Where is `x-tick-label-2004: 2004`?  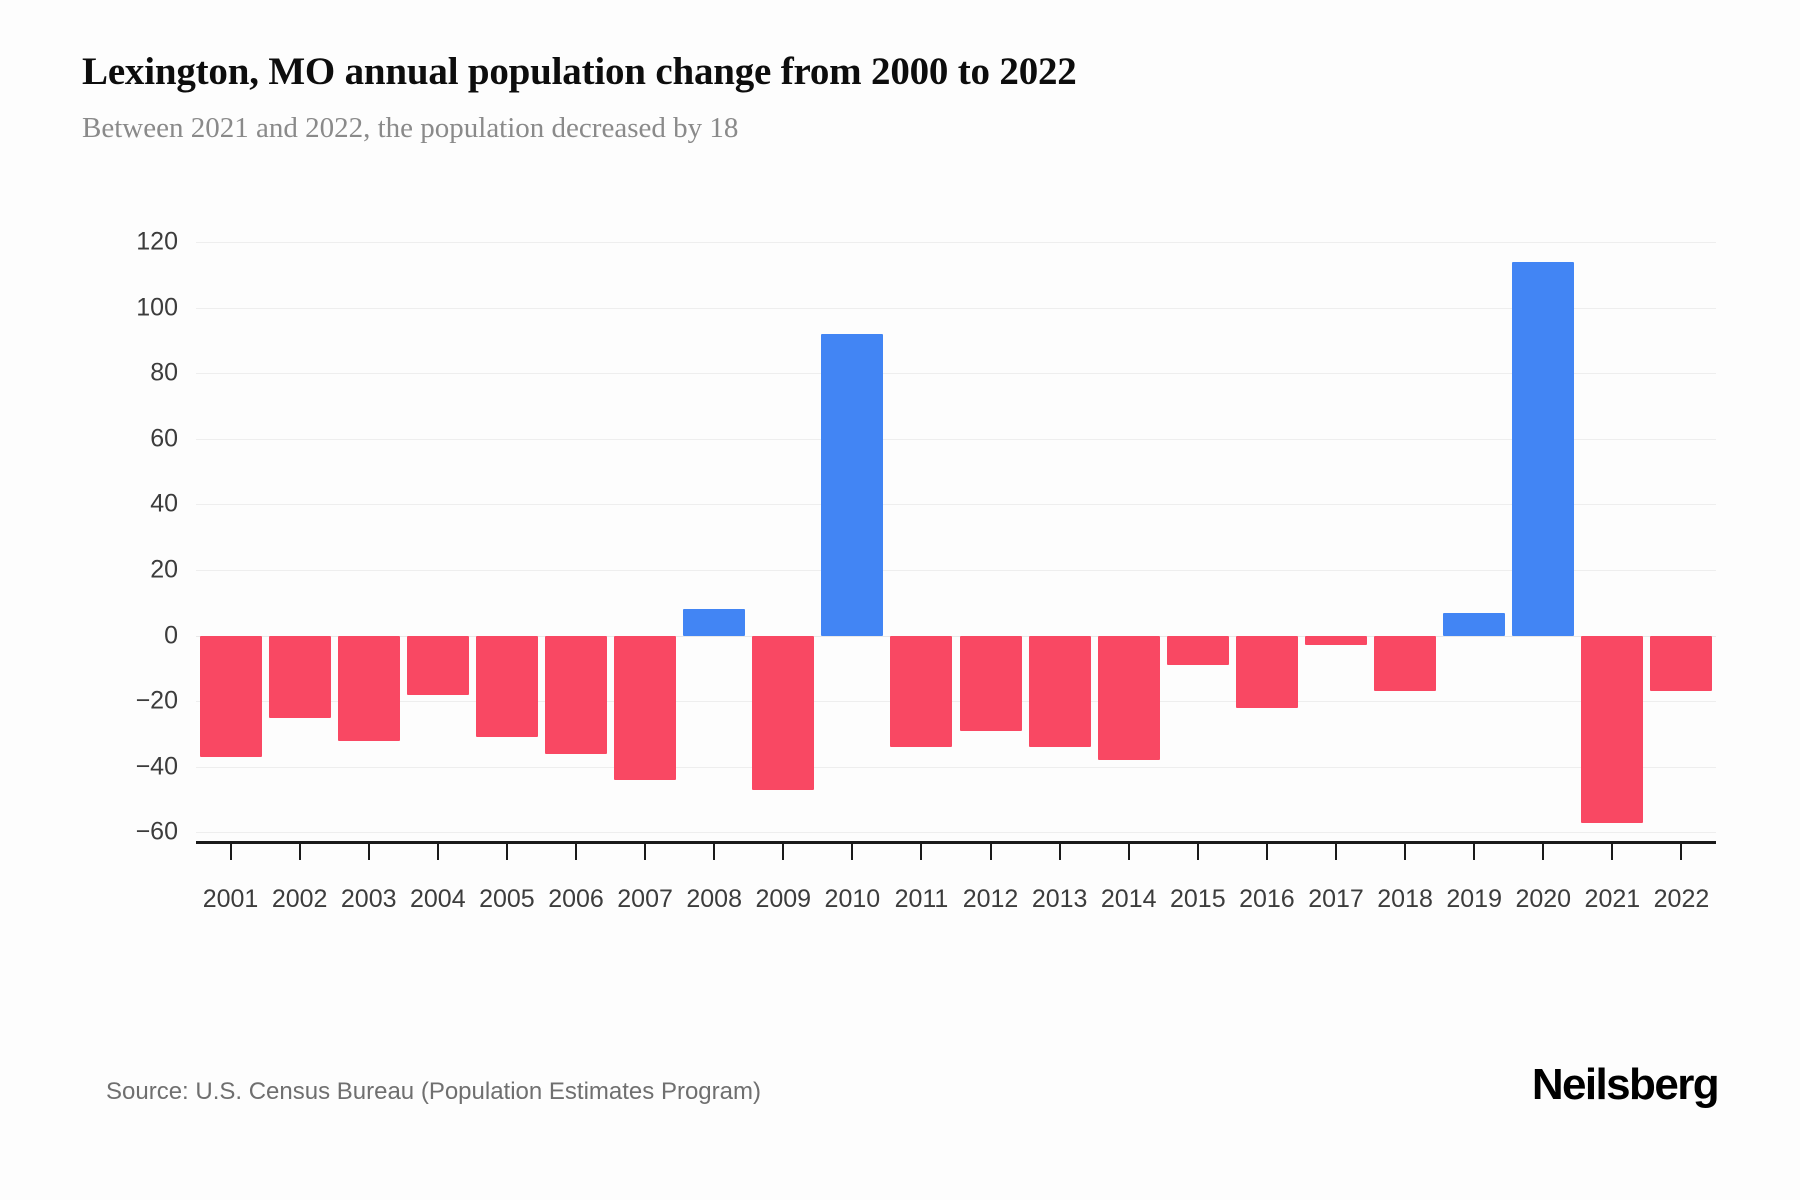 x-tick-label-2004: 2004 is located at coordinates (438, 898).